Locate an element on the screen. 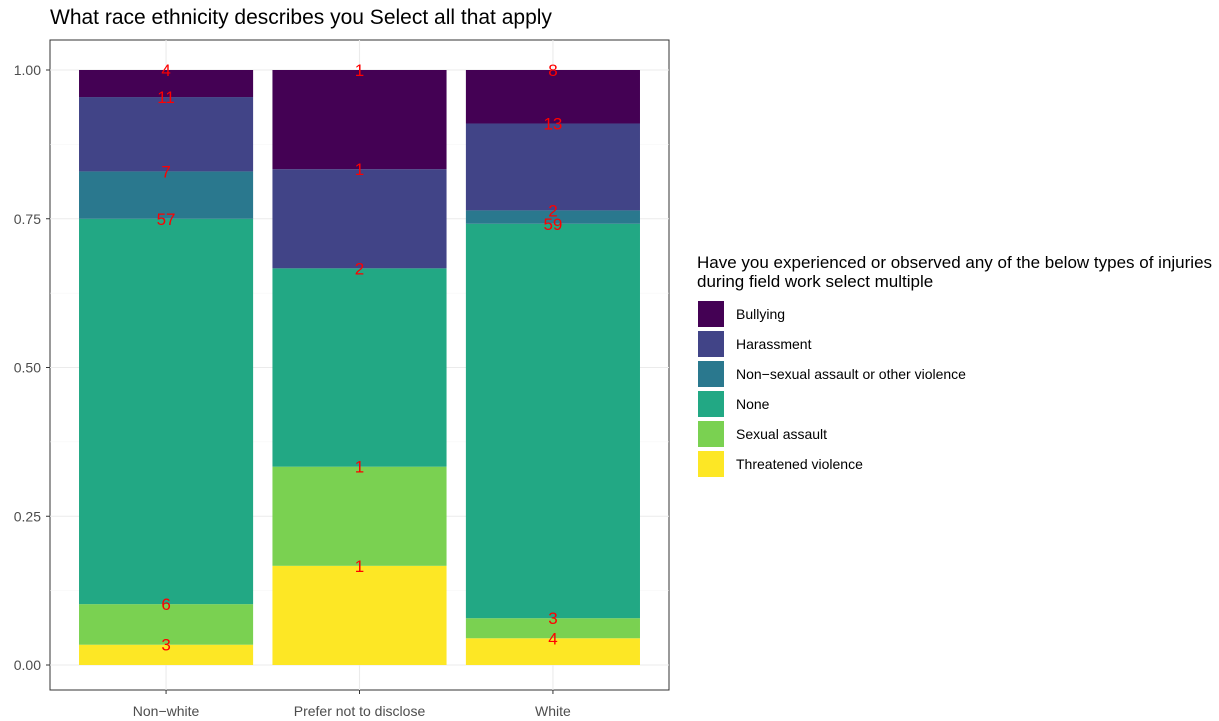 This screenshot has width=1219, height=721. count-label: 13 is located at coordinates (552, 123).